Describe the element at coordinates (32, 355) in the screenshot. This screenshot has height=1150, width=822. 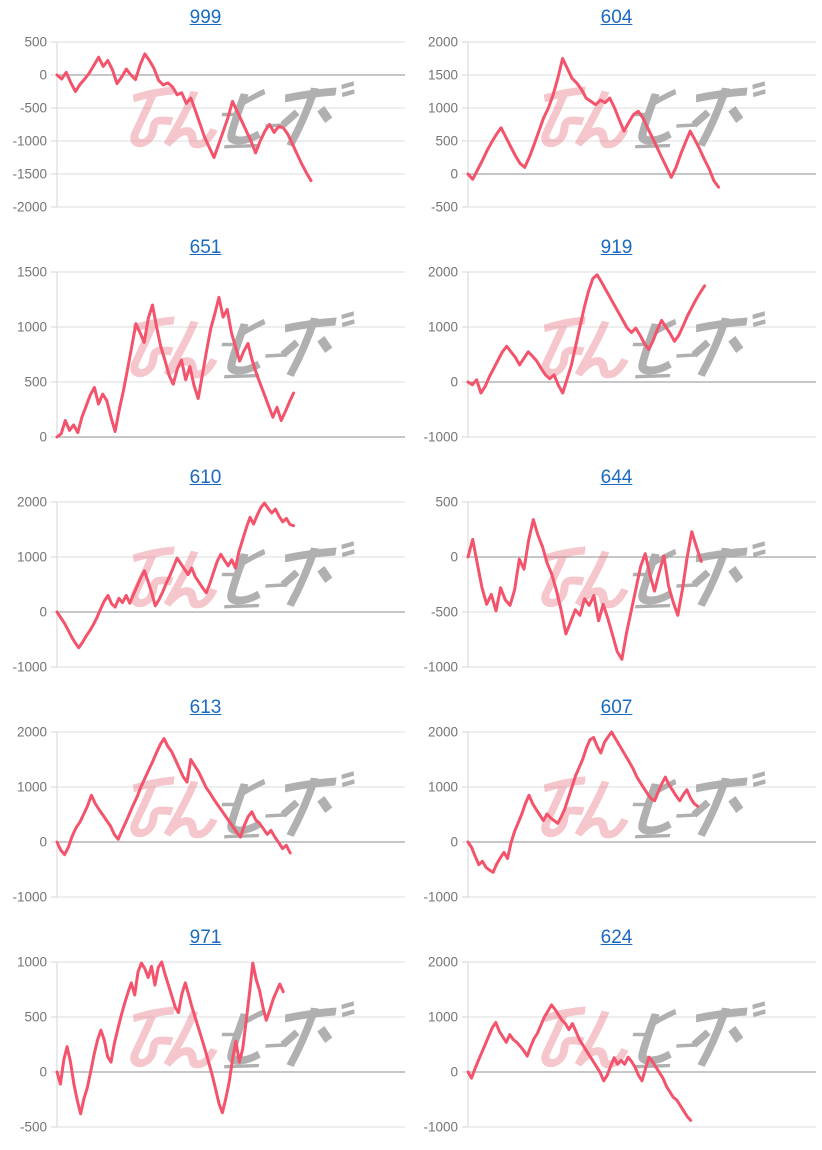
I see `y-axis-labels: 1500 1000 500 0` at that location.